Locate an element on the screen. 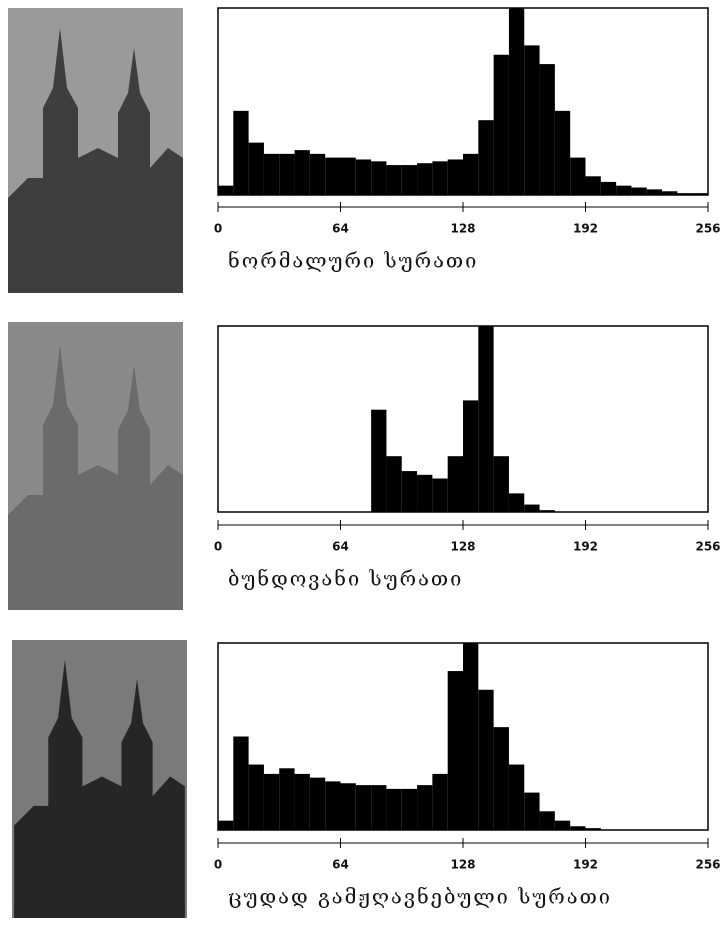  photo-normal is located at coordinates (95, 150).